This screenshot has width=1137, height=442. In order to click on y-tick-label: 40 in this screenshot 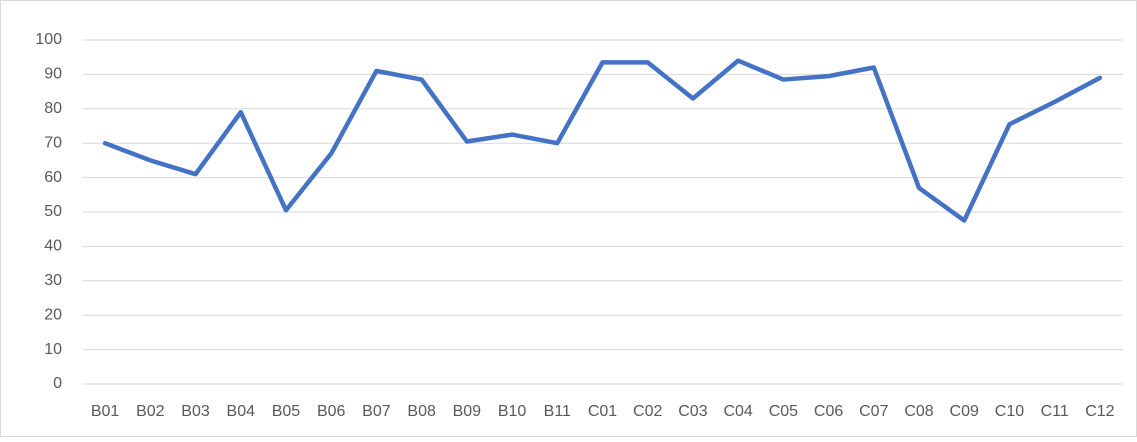, I will do `click(53, 246)`.